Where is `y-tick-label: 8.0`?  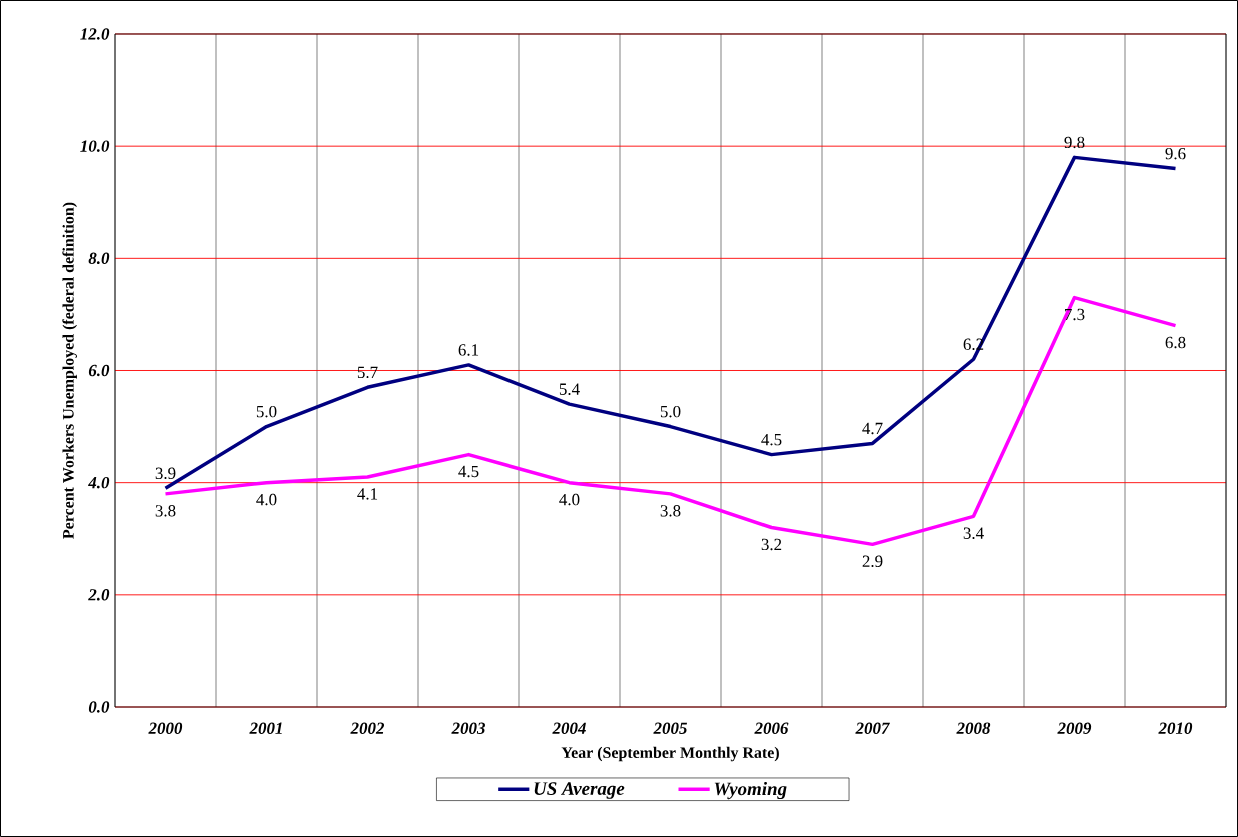
y-tick-label: 8.0 is located at coordinates (99, 258).